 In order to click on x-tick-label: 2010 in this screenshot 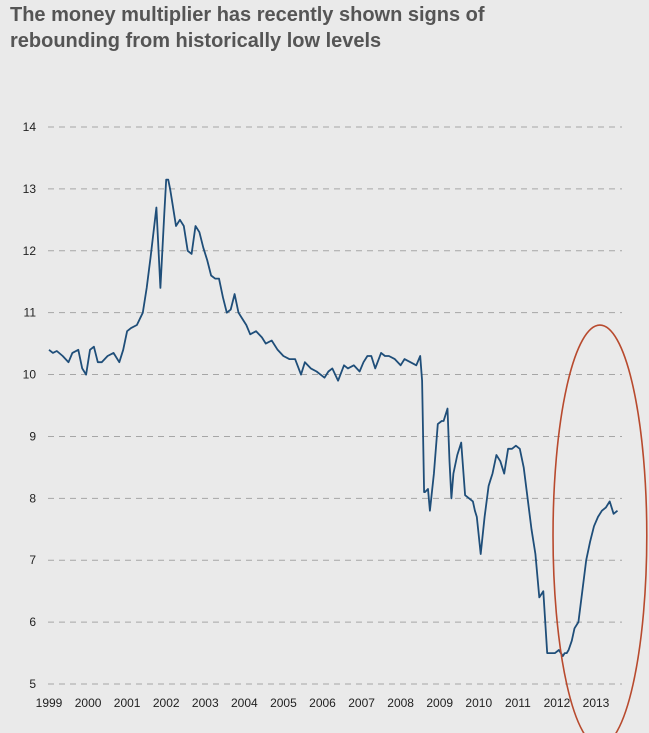, I will do `click(478, 703)`.